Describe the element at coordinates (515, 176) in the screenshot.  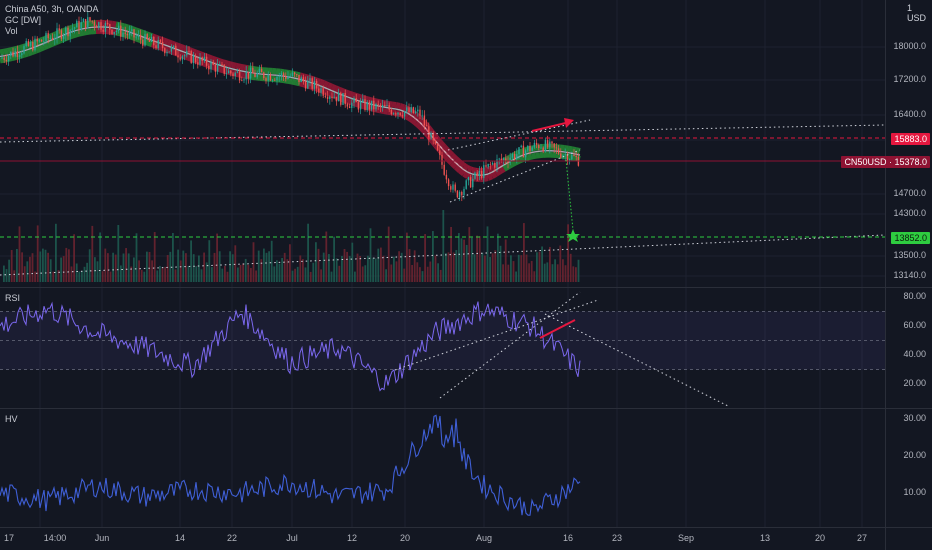
I see `wedge-bottom` at that location.